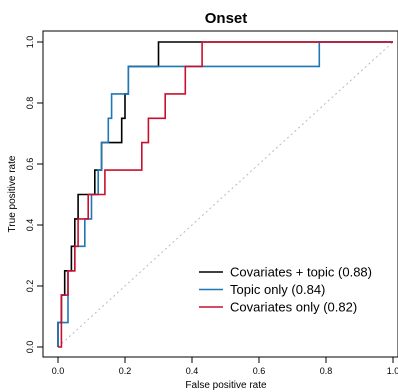  What do you see at coordinates (293, 307) in the screenshot?
I see `legend-label: Covariates only (0.82)` at bounding box center [293, 307].